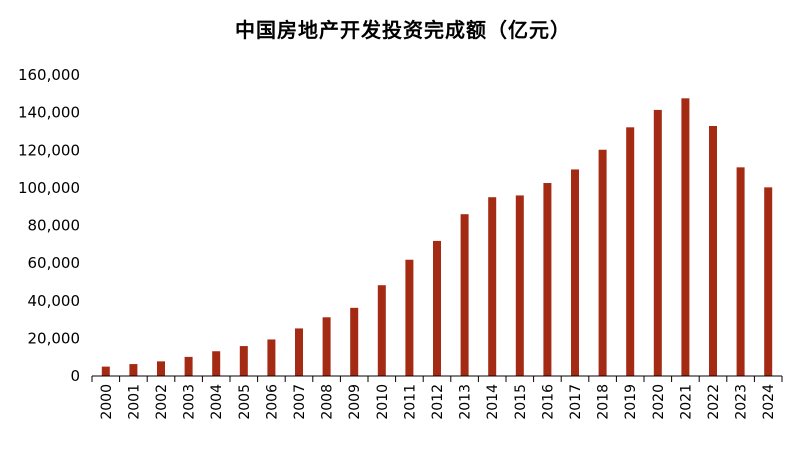  What do you see at coordinates (604, 402) in the screenshot?
I see `x-tick-label: 2018` at bounding box center [604, 402].